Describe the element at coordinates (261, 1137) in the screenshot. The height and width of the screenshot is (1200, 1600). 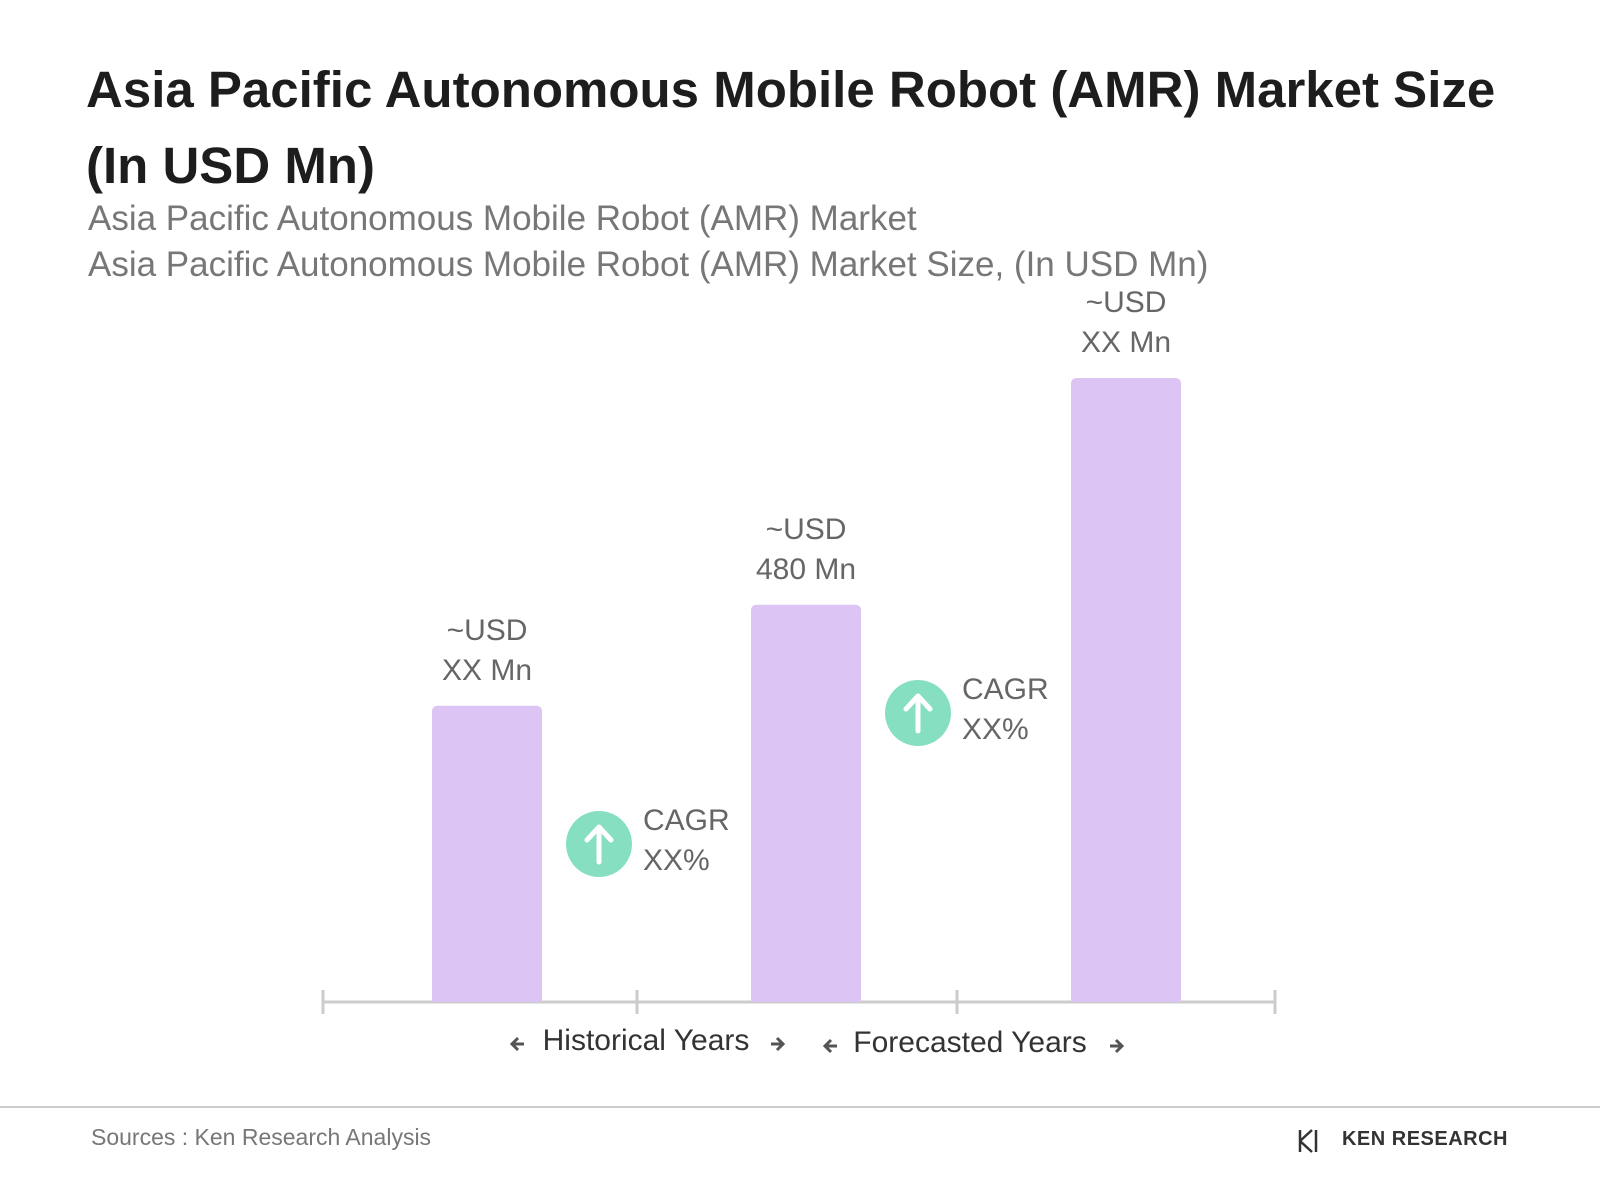
I see `source-note: Sources : Ken Research Analysis` at that location.